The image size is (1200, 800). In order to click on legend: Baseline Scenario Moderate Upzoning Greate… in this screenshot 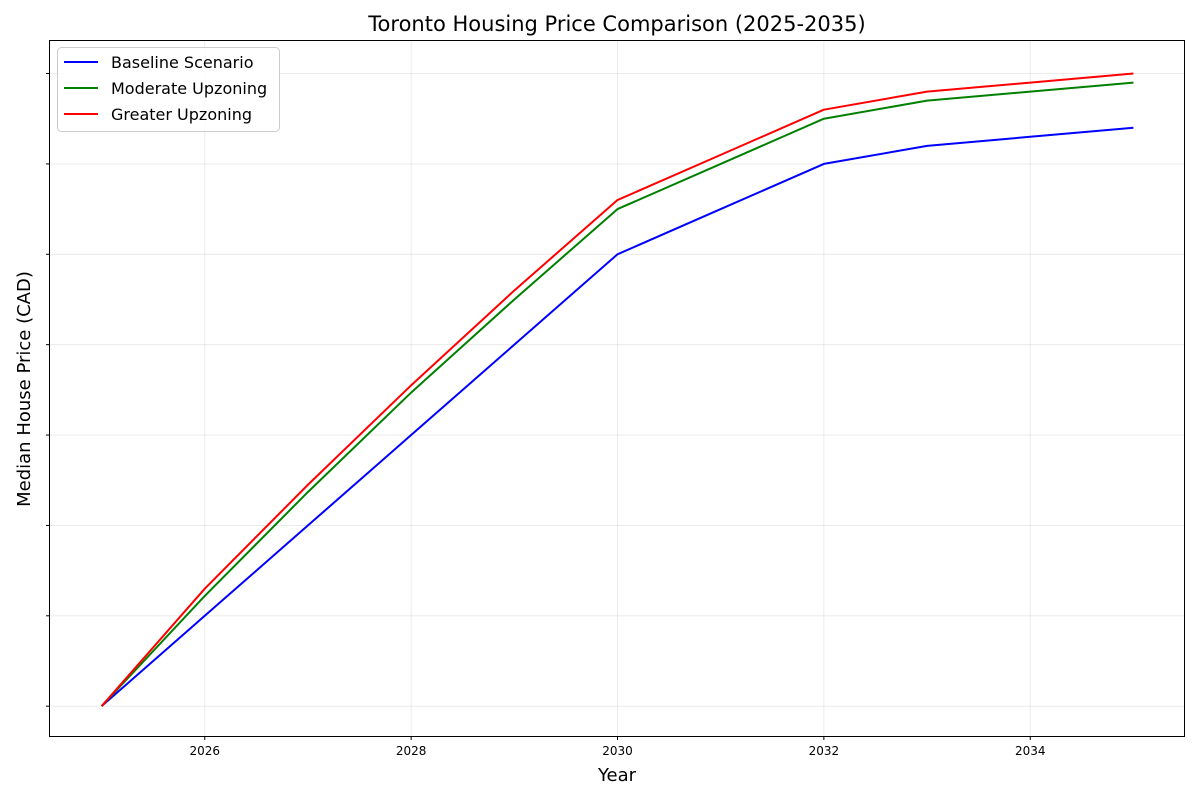, I will do `click(168, 89)`.